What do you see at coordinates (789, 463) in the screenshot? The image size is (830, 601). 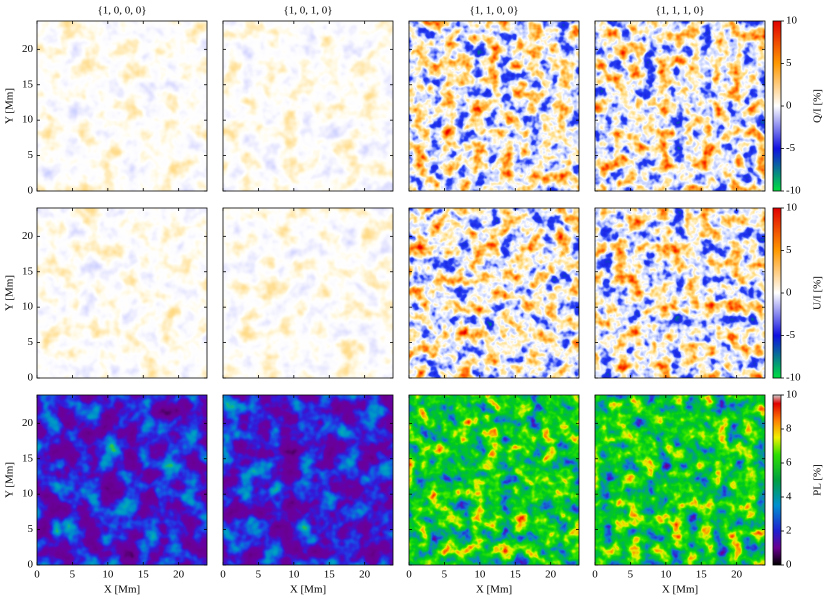 I see `colorbar-tick-label: 6` at bounding box center [789, 463].